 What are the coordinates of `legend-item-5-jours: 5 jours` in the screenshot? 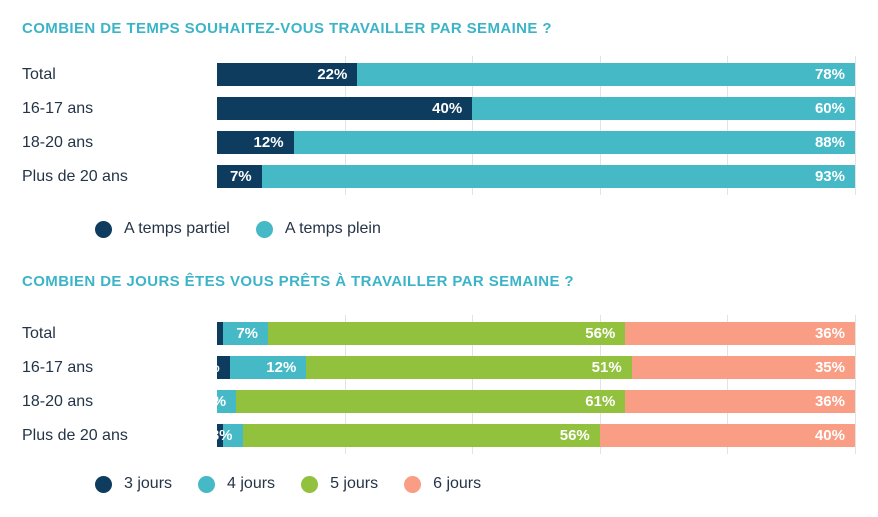 It's located at (339, 484).